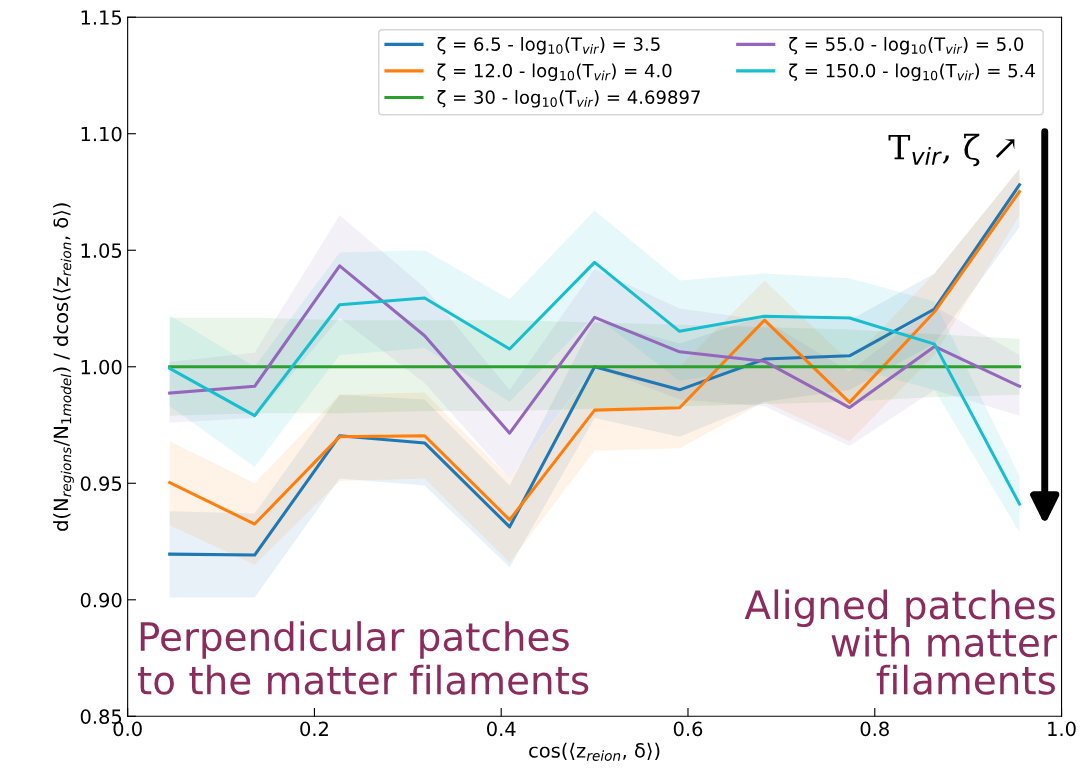 The image size is (1091, 782). Describe the element at coordinates (101, 600) in the screenshot. I see `y-tick-label: 0.90` at that location.